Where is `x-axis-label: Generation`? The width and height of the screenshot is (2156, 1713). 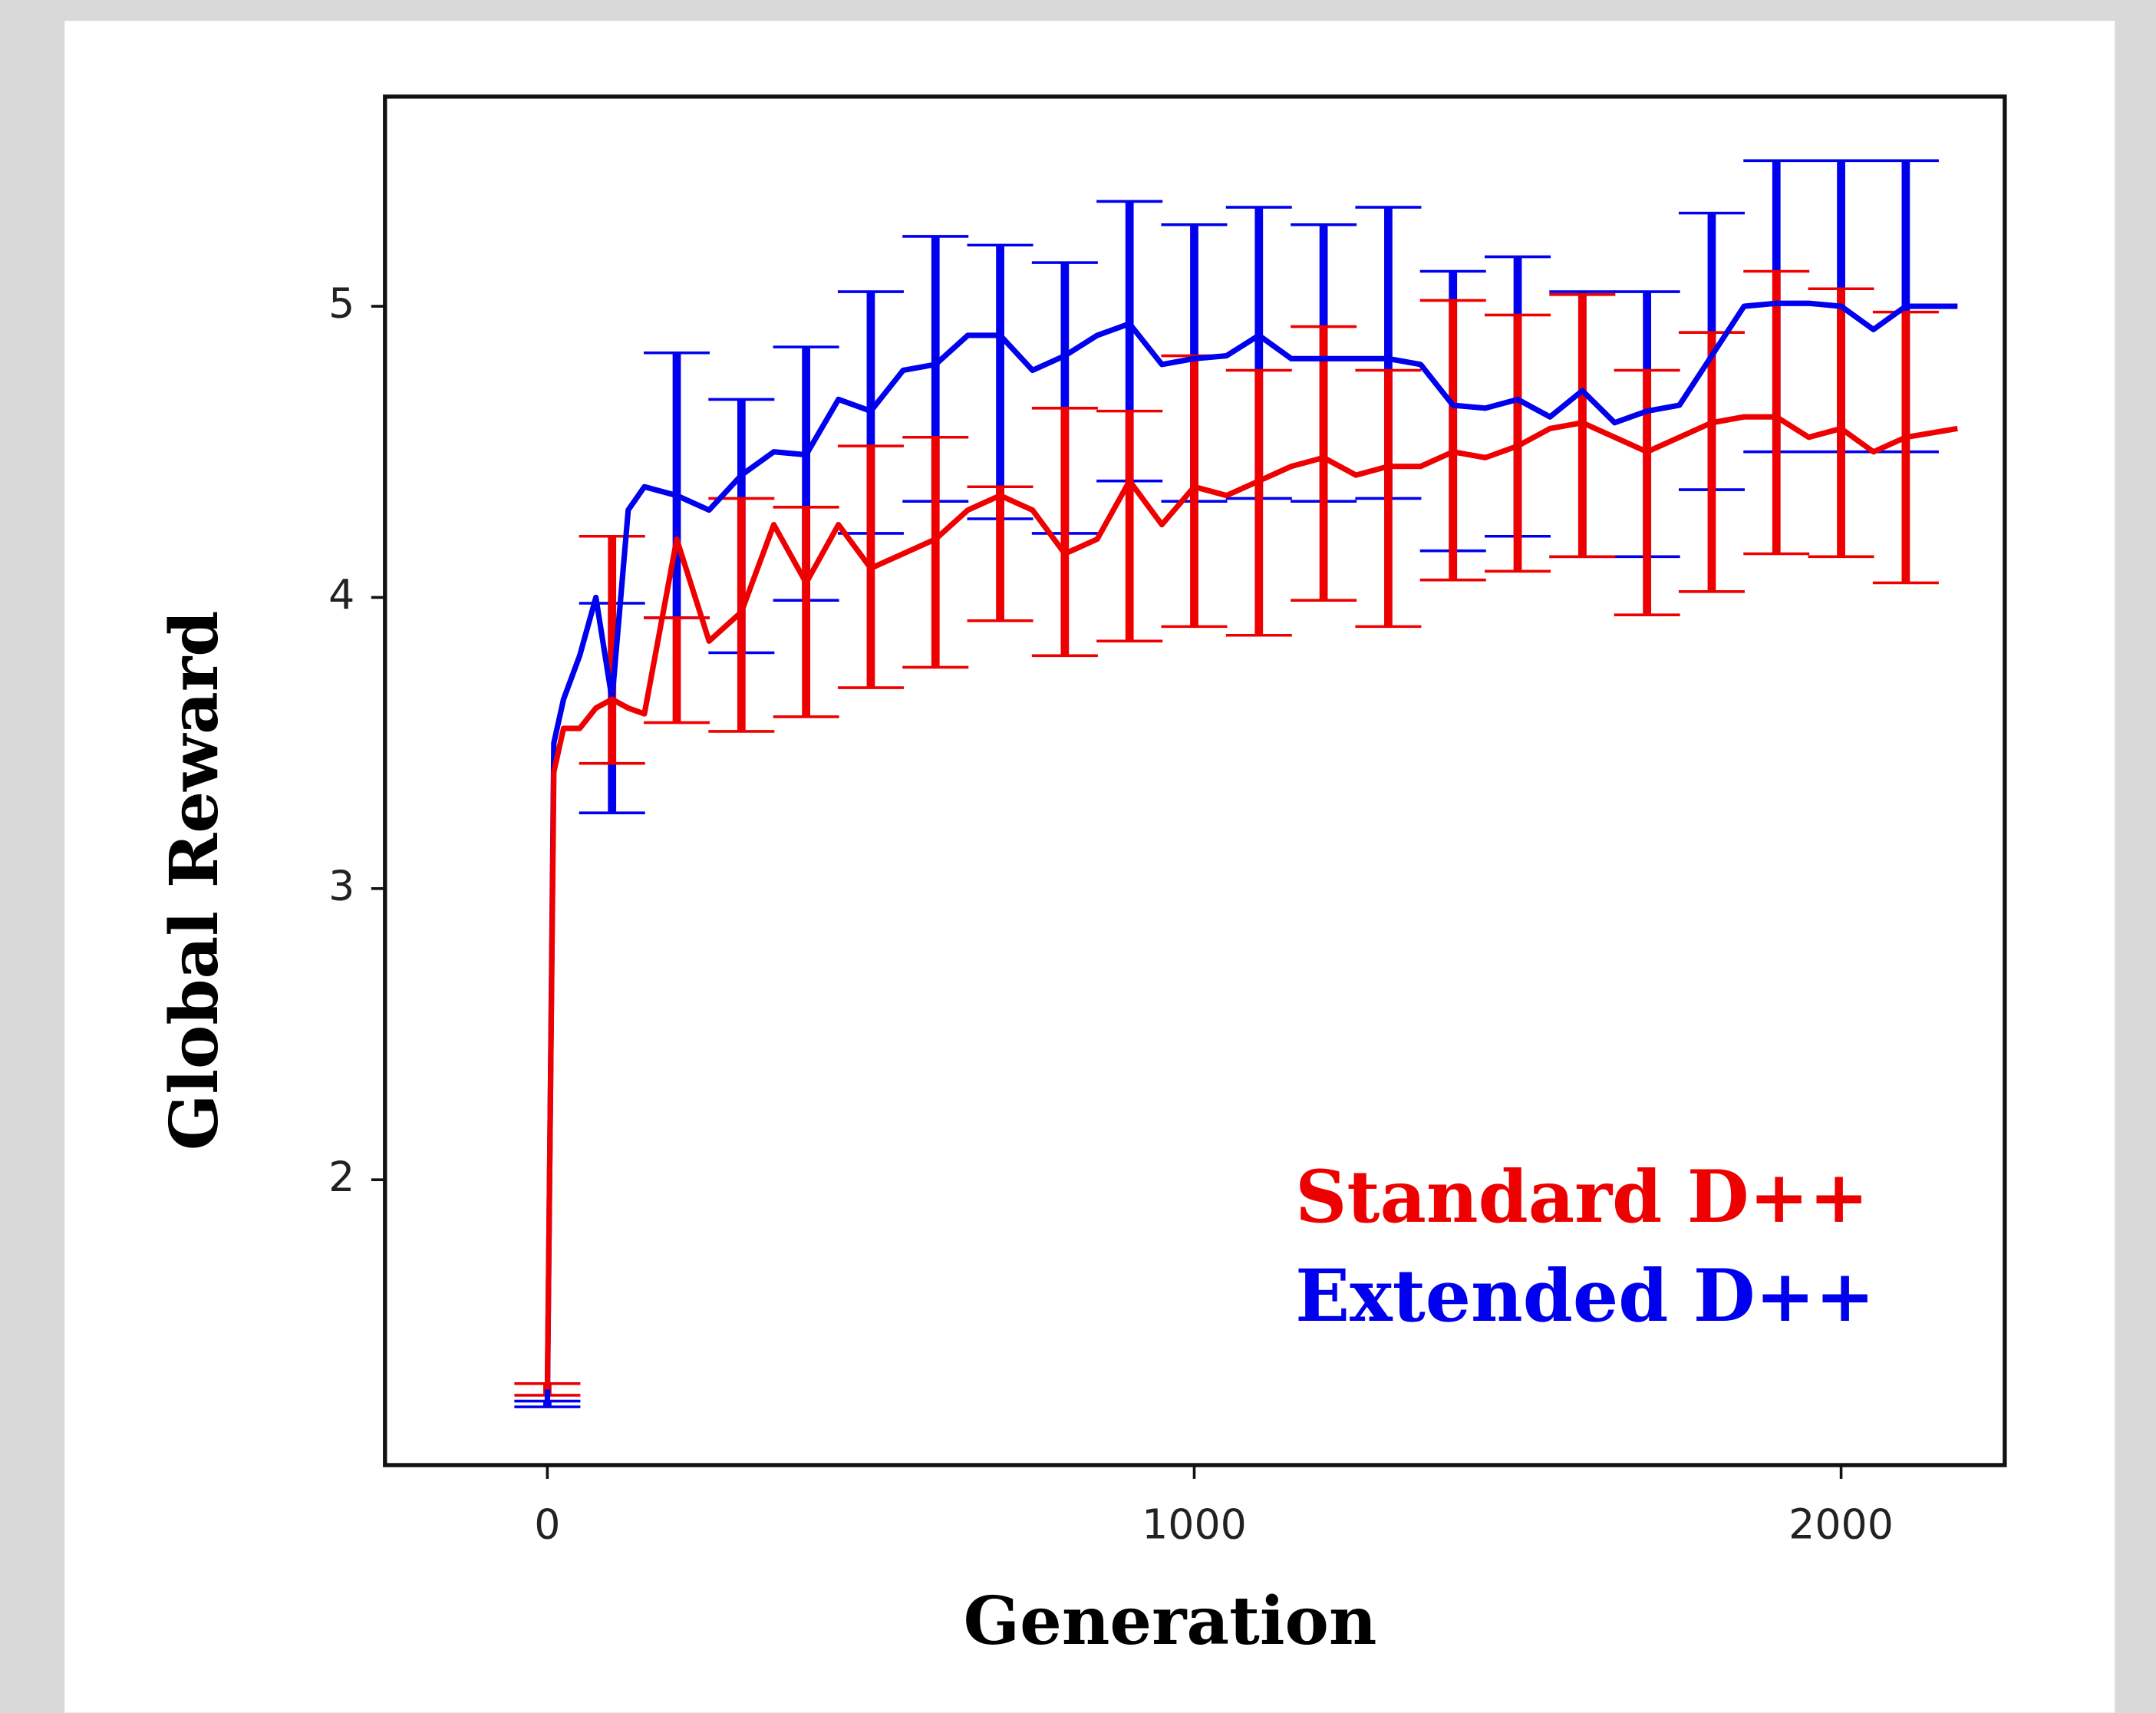
x-axis-label: Generation is located at coordinates (1170, 1621).